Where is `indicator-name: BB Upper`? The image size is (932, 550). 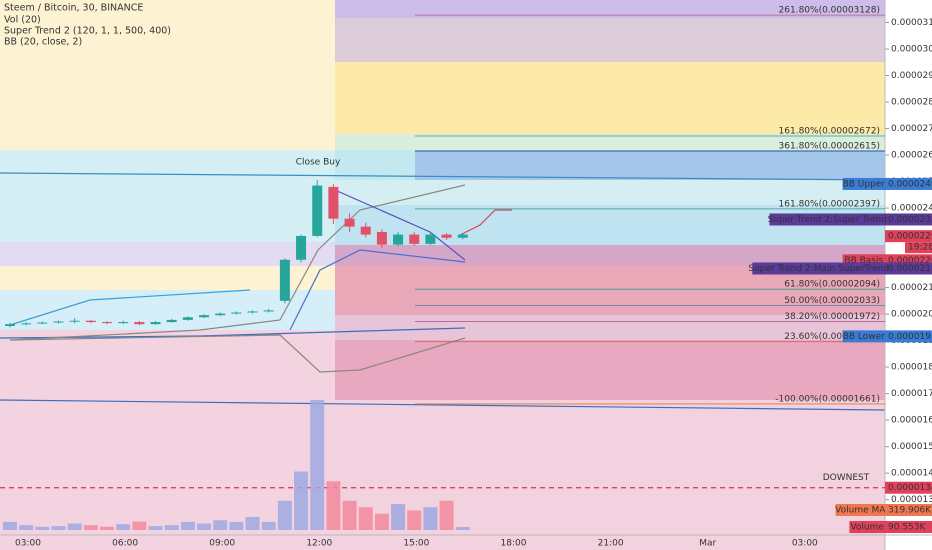 indicator-name: BB Upper is located at coordinates (864, 184).